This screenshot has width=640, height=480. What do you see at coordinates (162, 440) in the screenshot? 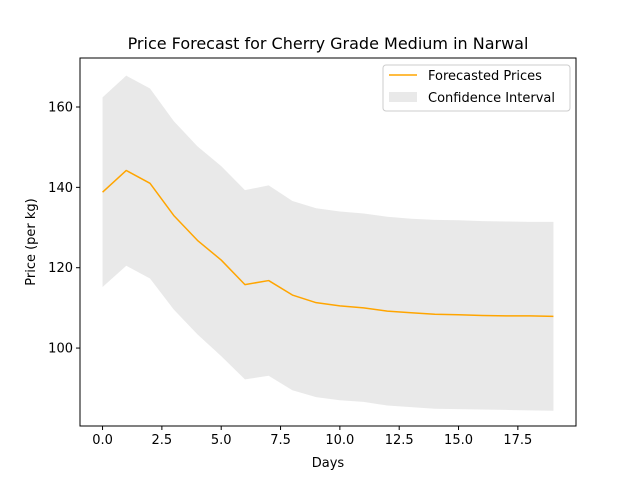
I see `x-tick-label: 2.5` at bounding box center [162, 440].